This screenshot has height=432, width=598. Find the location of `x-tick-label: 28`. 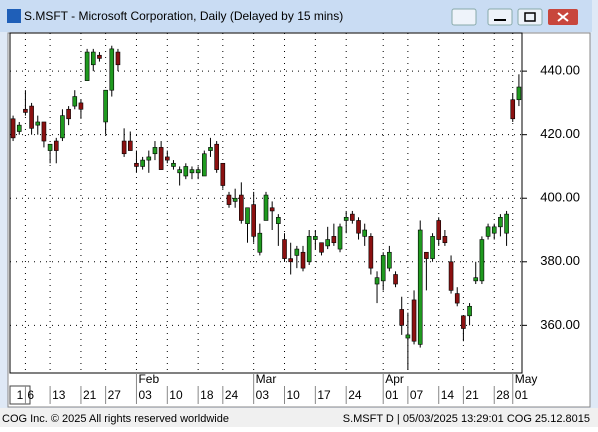

x-tick-label: 28 is located at coordinates (503, 395).